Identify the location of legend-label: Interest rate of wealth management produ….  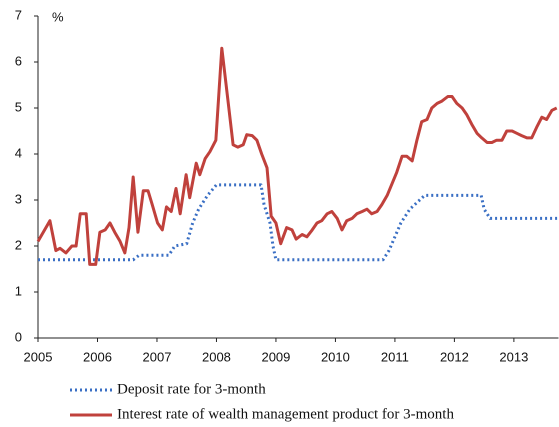
(285, 414).